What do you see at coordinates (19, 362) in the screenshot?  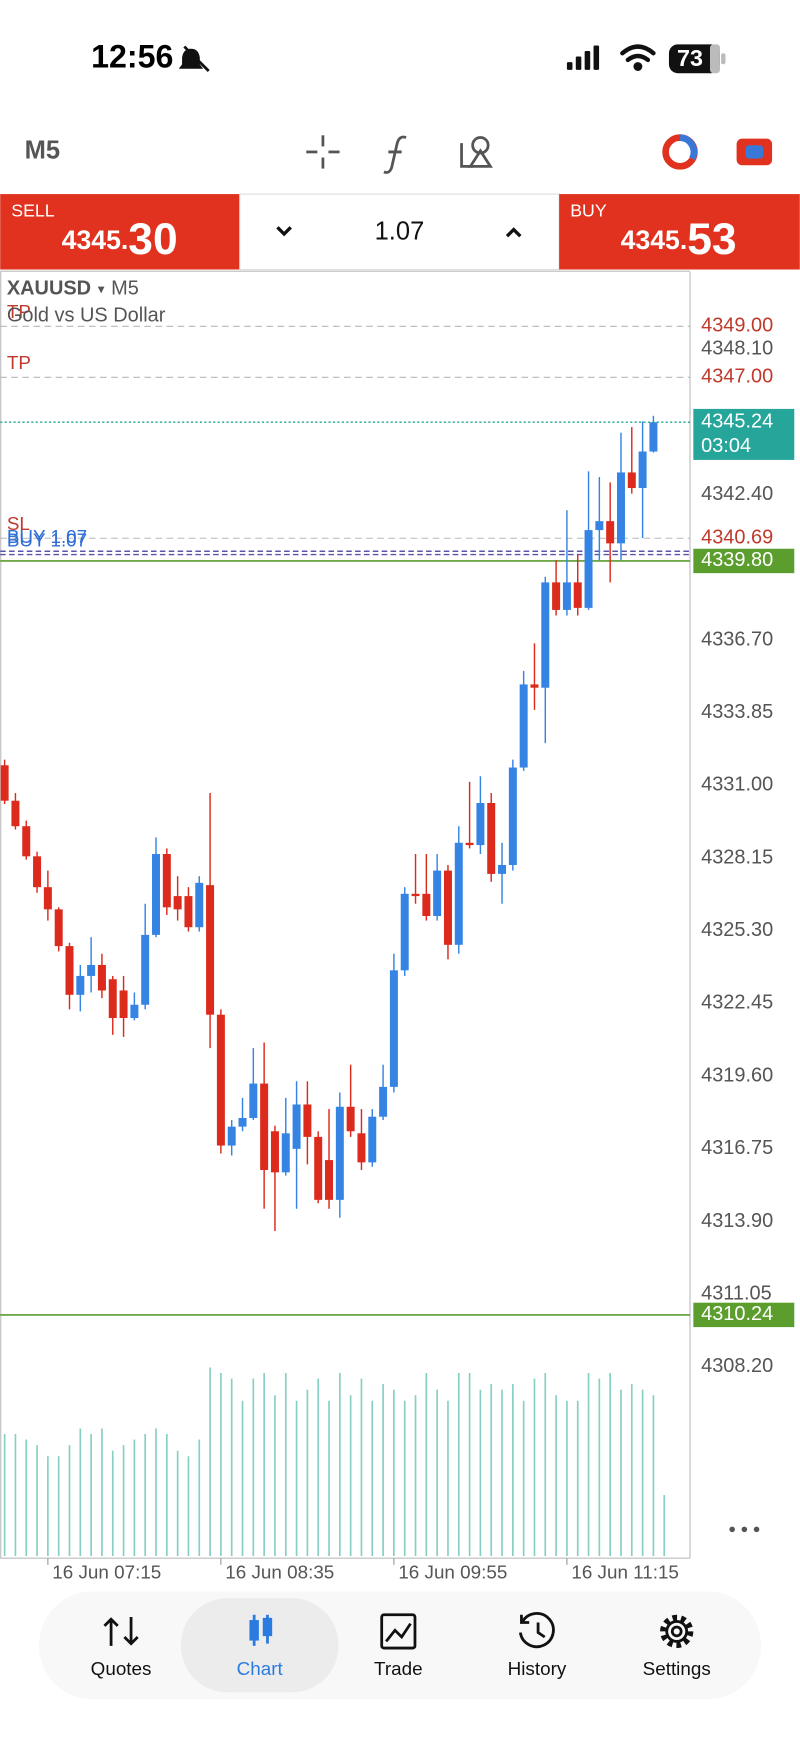 I see `level-name: TP` at bounding box center [19, 362].